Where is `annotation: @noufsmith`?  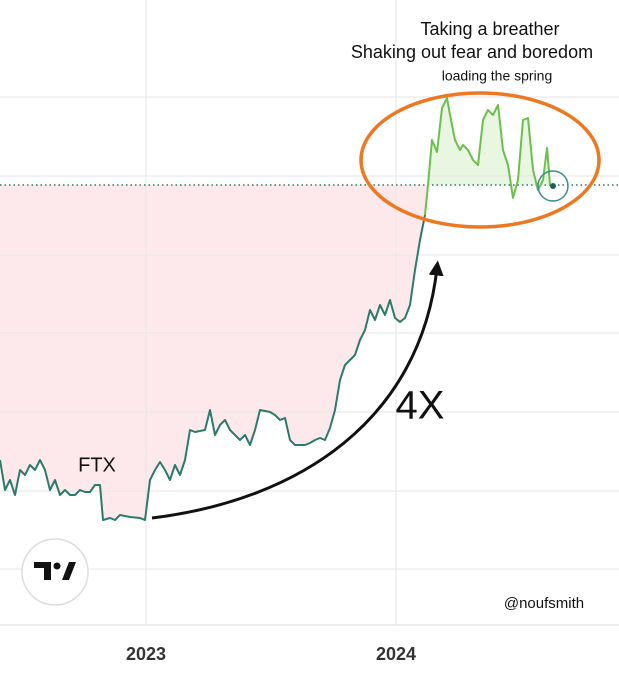
annotation: @noufsmith is located at coordinates (544, 603).